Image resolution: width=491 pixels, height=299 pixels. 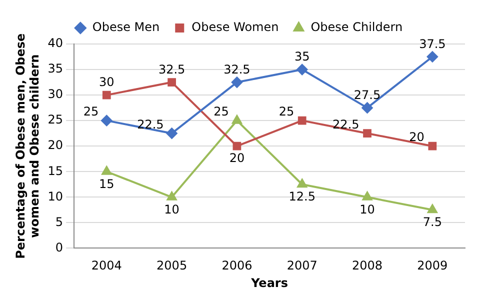 I want to click on x-axis-title: Years, so click(x=269, y=283).